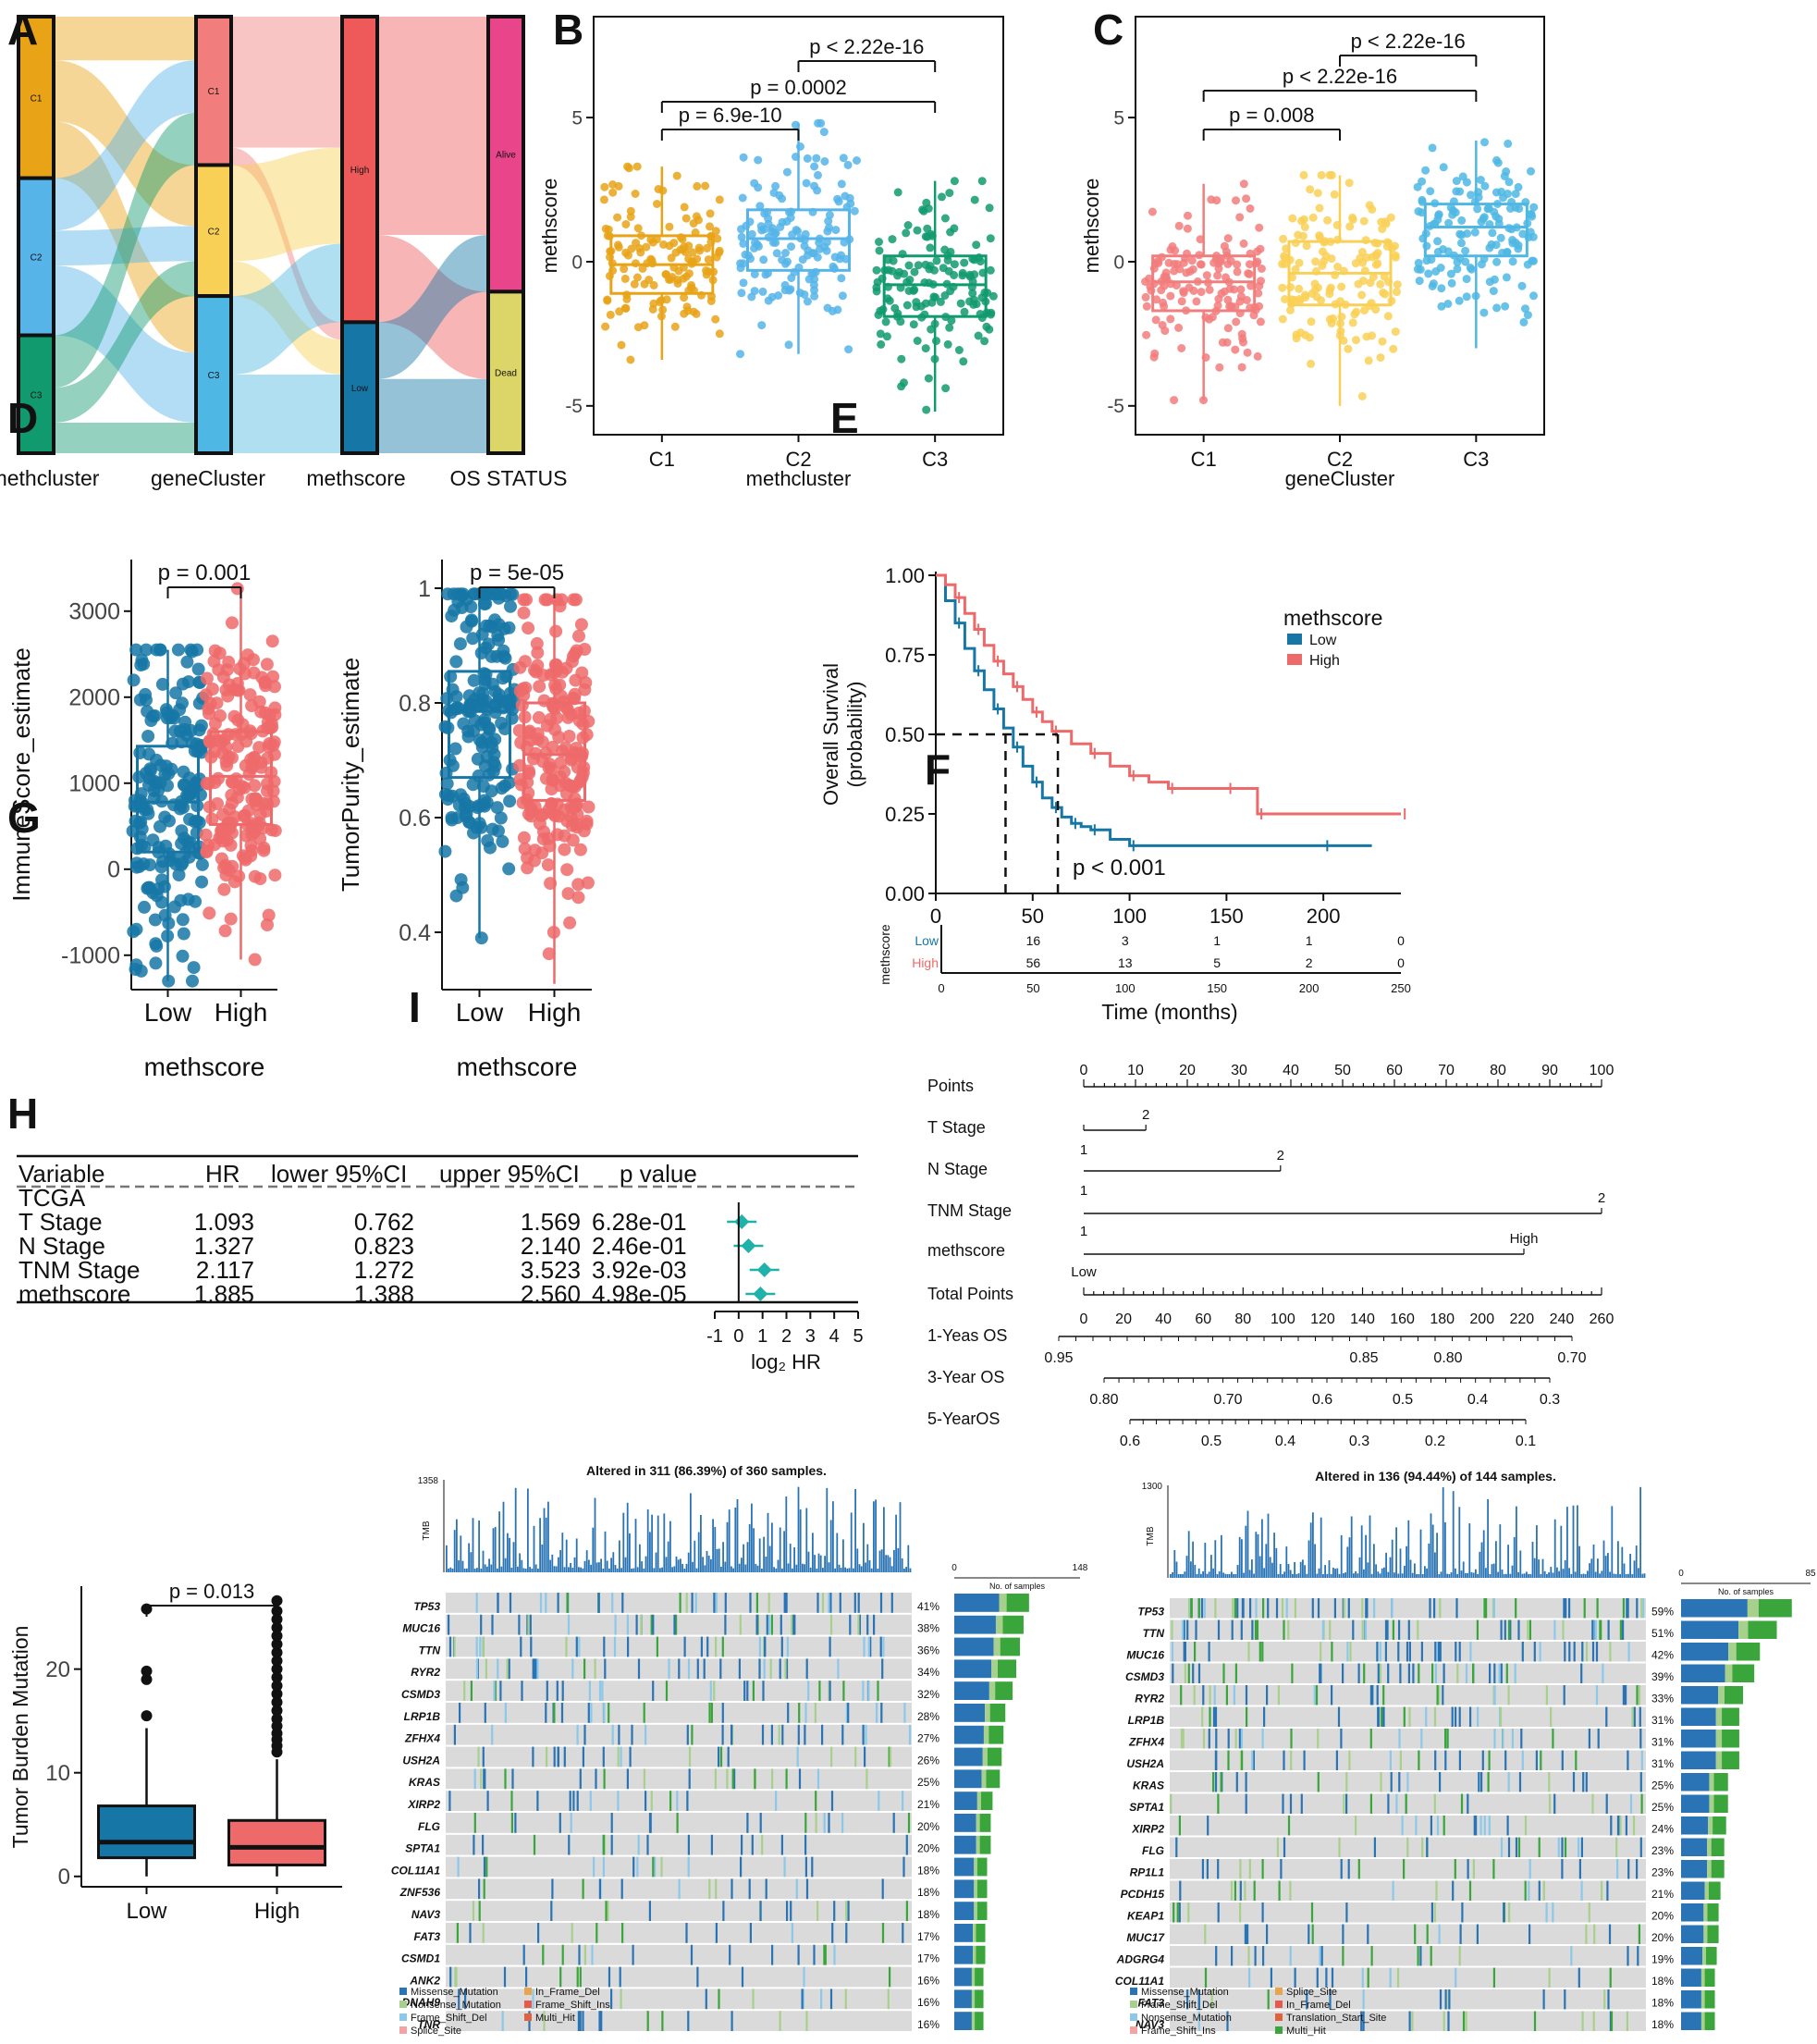 The height and width of the screenshot is (2044, 1817). What do you see at coordinates (286, 204) in the screenshot?
I see `sankey-flow` at bounding box center [286, 204].